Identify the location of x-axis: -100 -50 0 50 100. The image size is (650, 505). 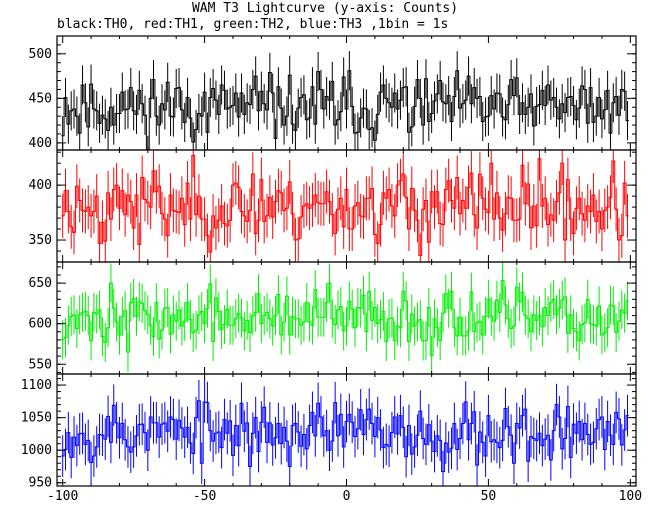
(344, 496).